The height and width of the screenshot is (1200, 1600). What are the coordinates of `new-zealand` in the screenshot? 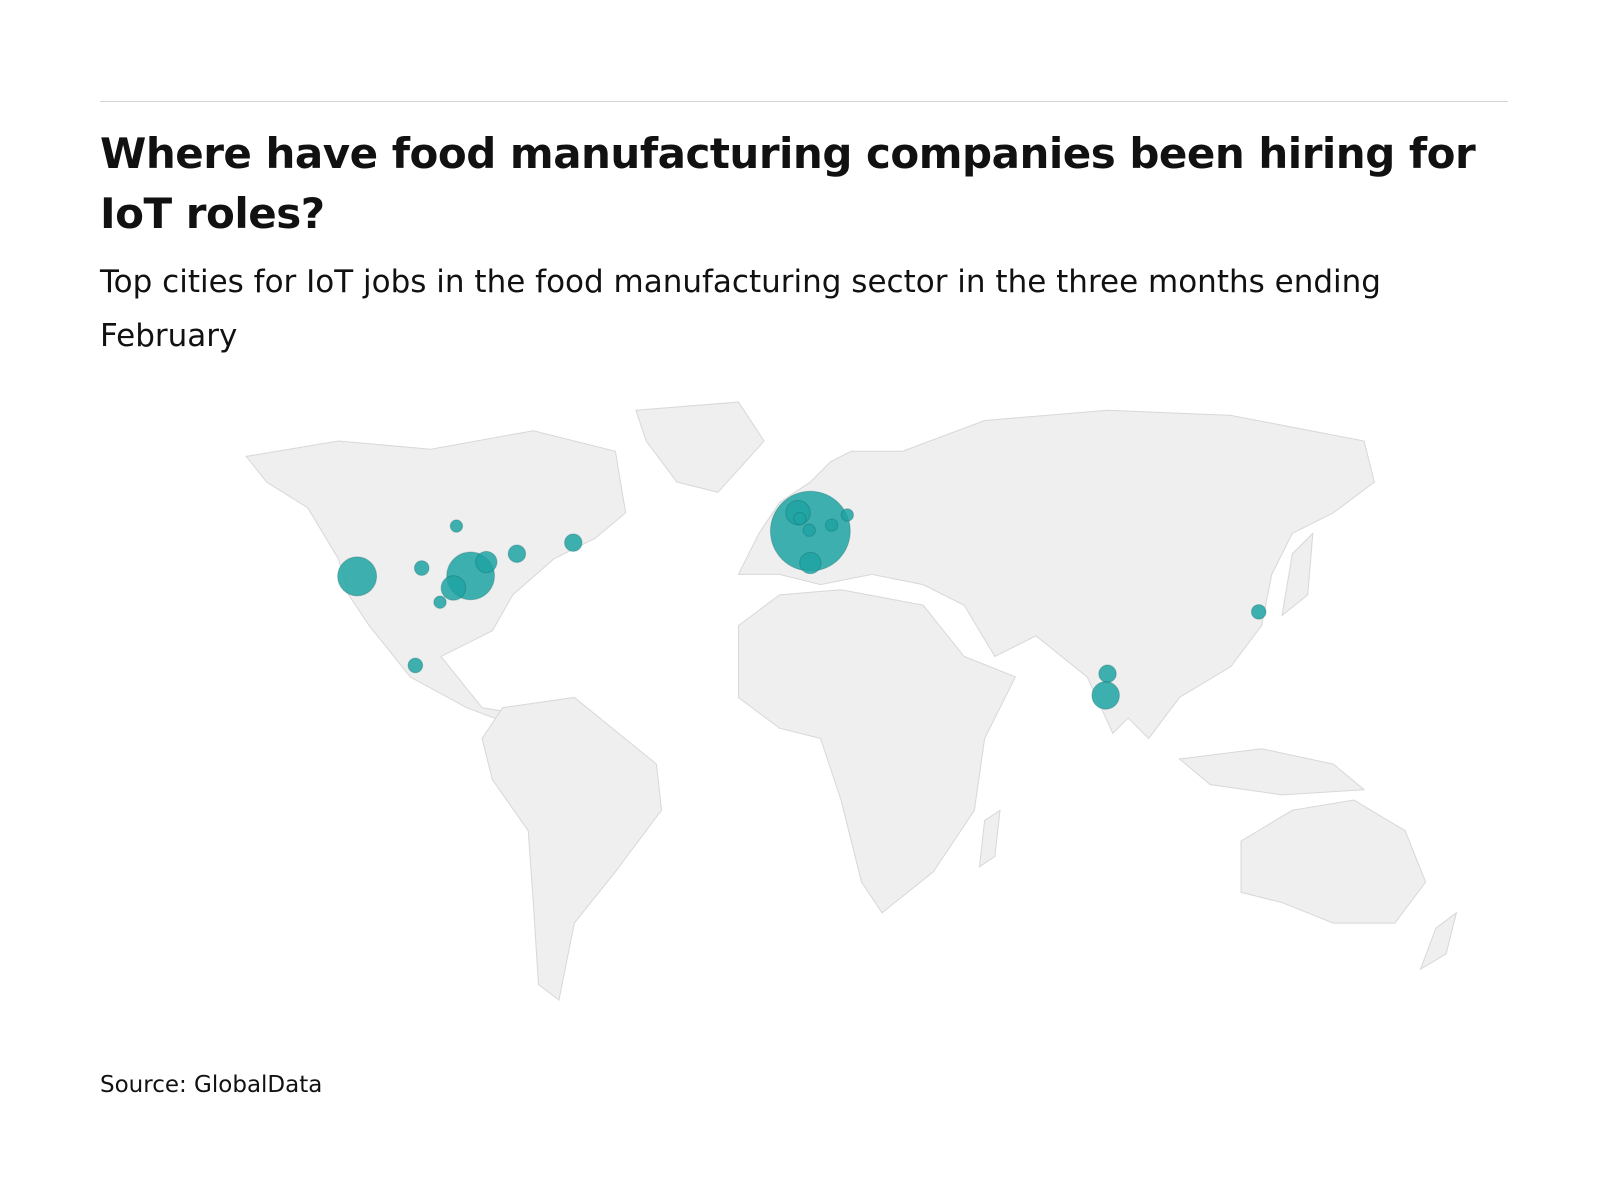 It's located at (1438, 941).